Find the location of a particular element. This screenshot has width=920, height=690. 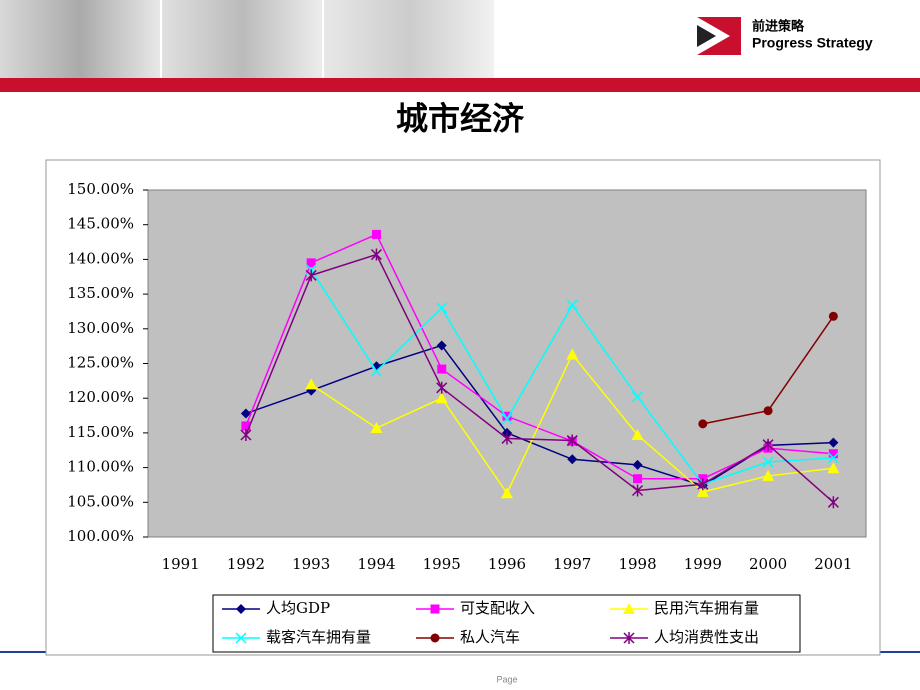

series-line is located at coordinates (539, 415).